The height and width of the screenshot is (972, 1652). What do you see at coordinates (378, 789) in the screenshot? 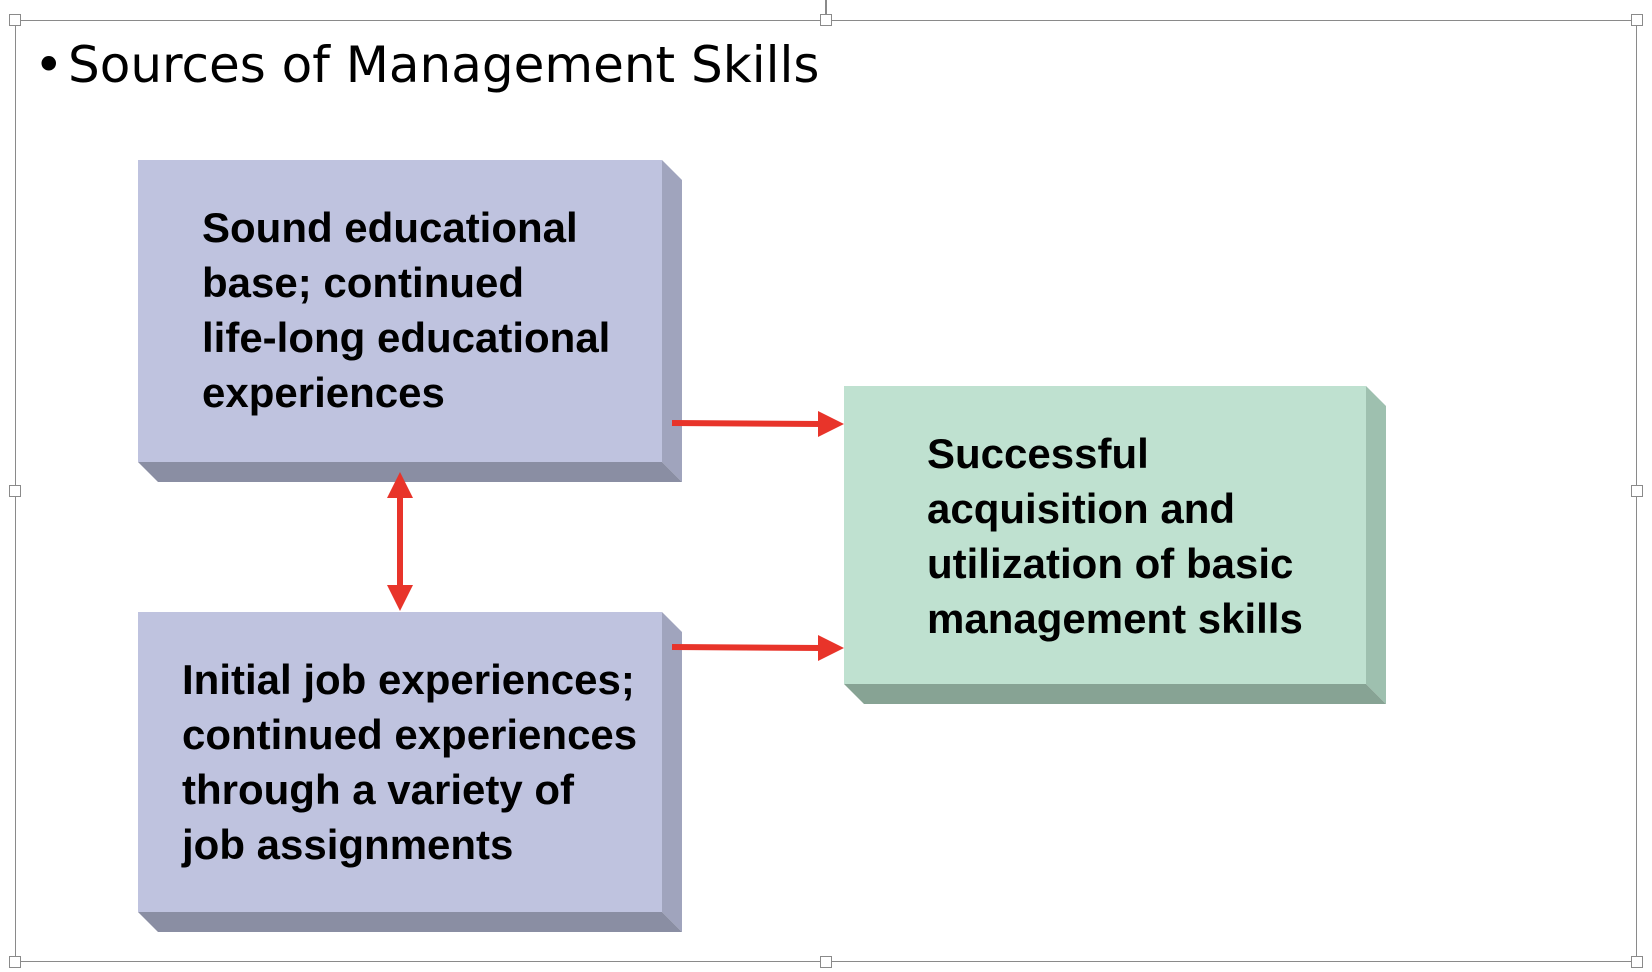
I see `box-line: through a variety of` at bounding box center [378, 789].